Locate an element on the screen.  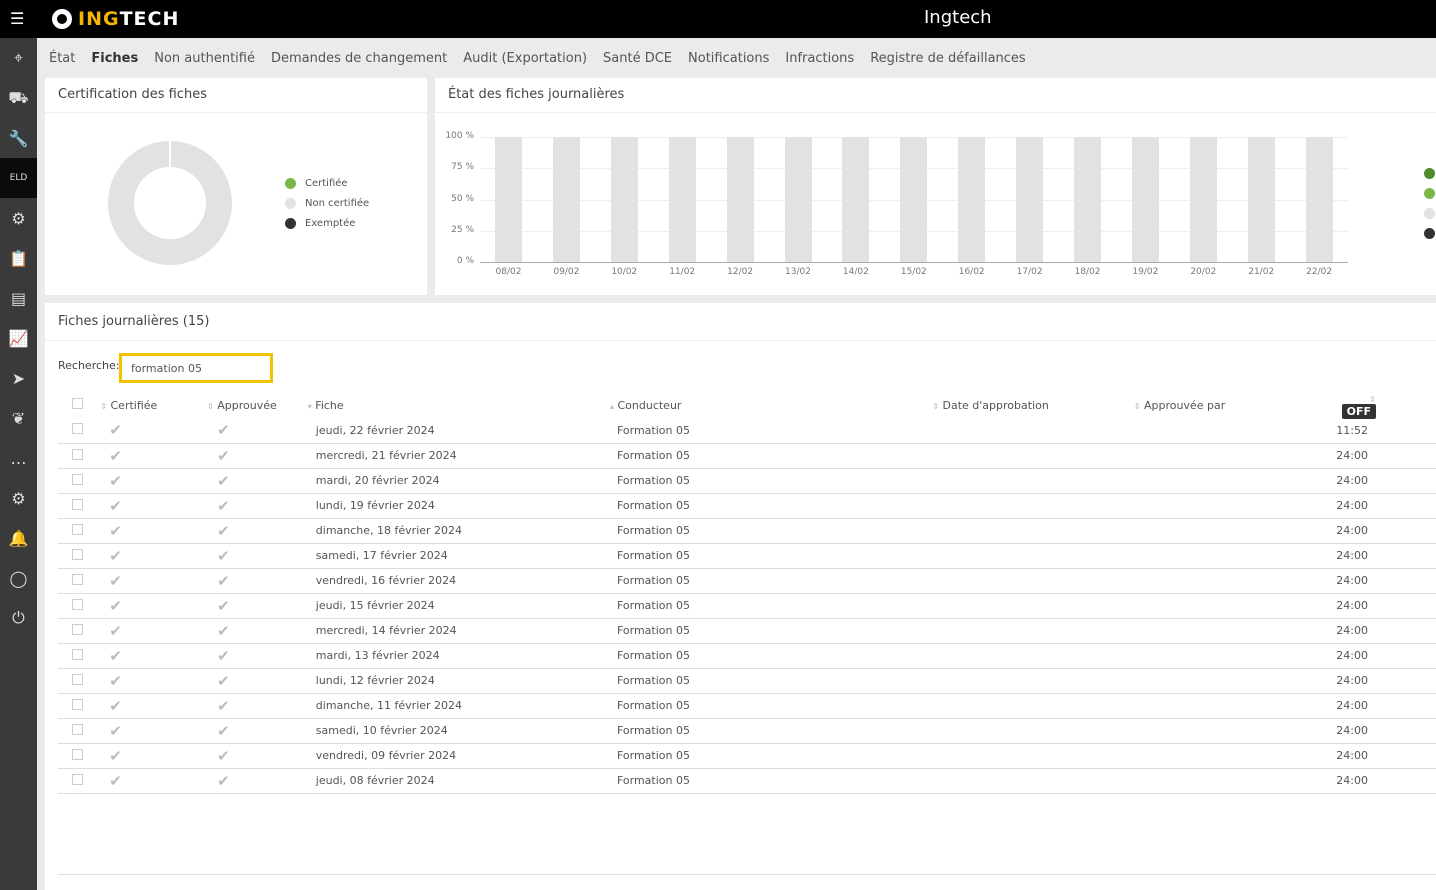
fiche-date: jeudi, 08 février 2024 is located at coordinates (458, 781).